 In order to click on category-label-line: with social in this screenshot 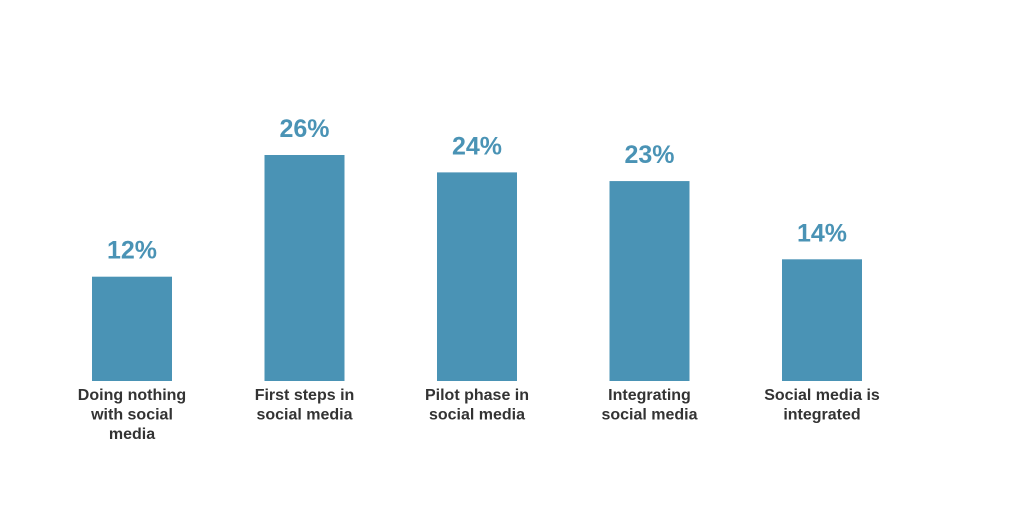, I will do `click(131, 415)`.